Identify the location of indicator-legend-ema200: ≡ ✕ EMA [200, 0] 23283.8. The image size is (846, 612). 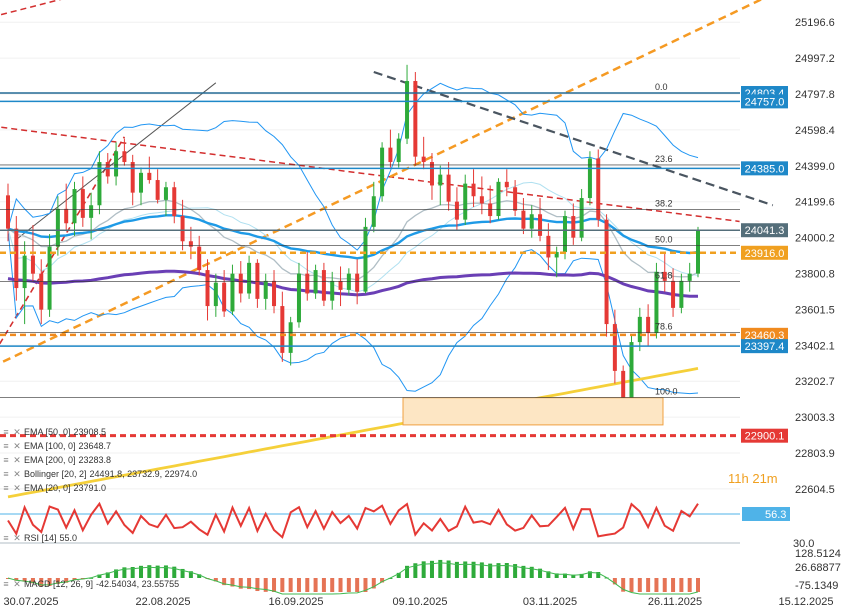
(56, 460).